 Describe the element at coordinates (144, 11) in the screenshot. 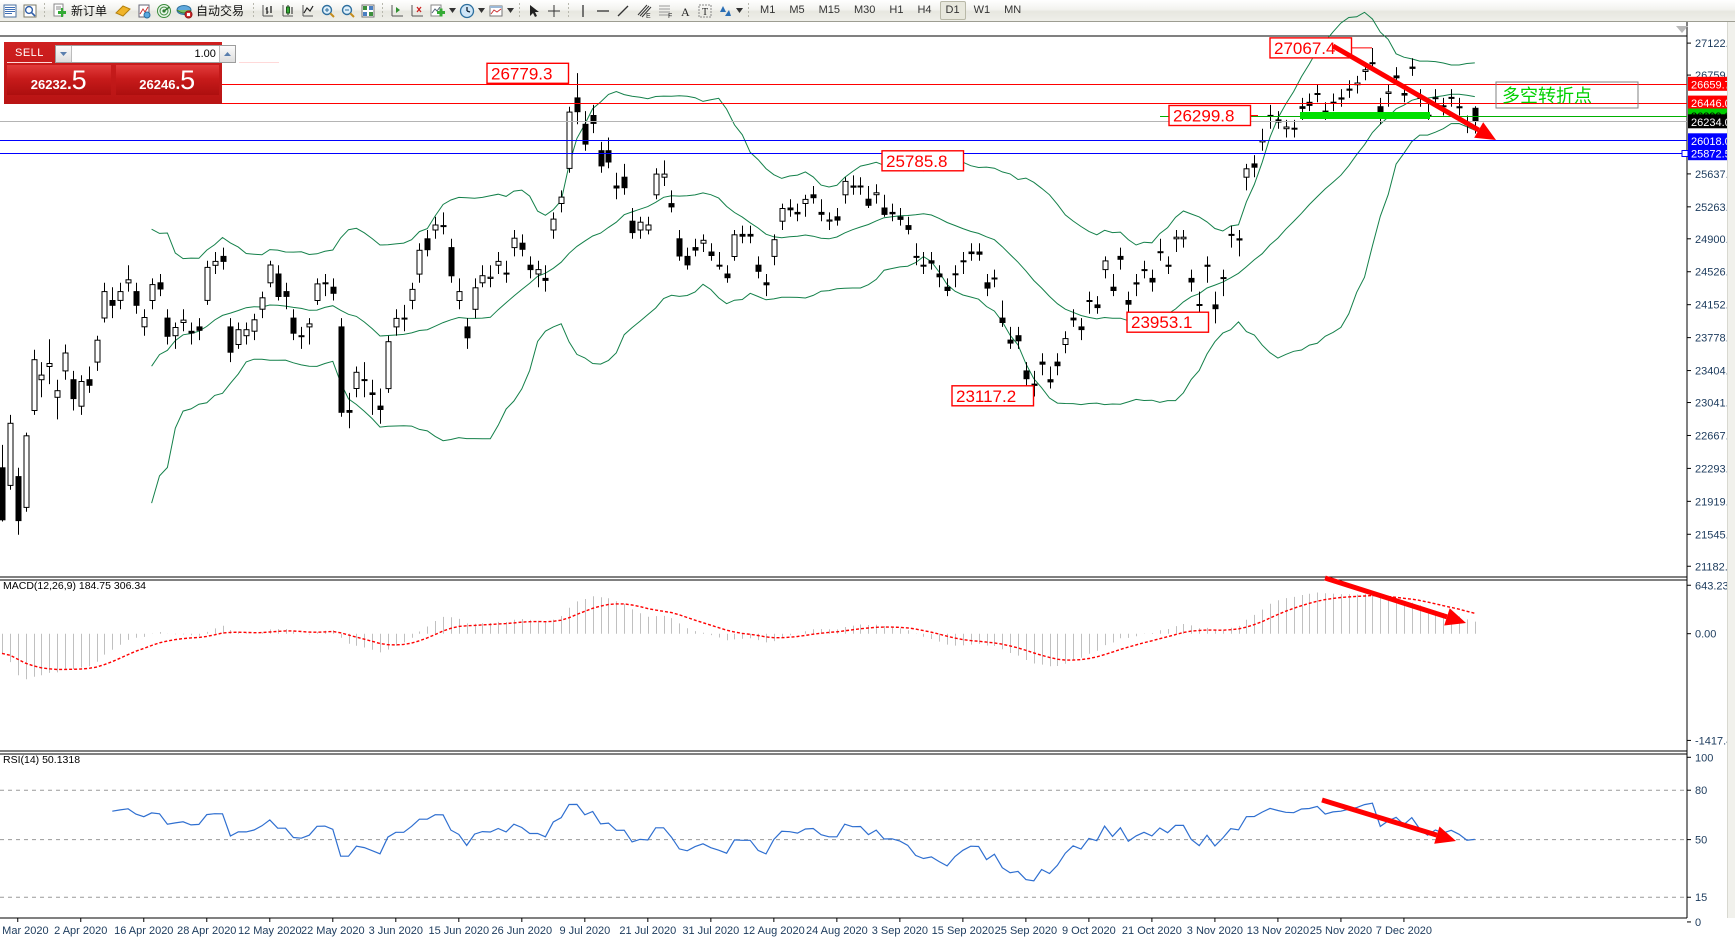

I see `signals-icon` at that location.